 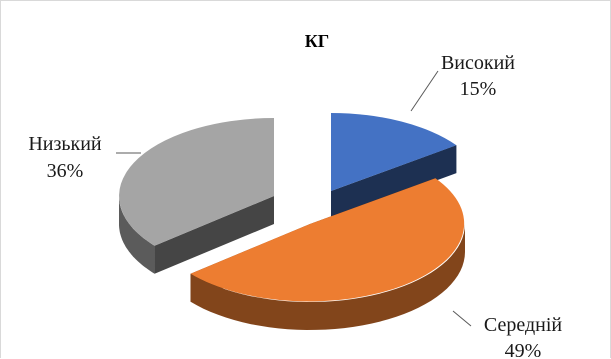 What do you see at coordinates (65, 171) in the screenshot?
I see `slice-label-low-value: 36%` at bounding box center [65, 171].